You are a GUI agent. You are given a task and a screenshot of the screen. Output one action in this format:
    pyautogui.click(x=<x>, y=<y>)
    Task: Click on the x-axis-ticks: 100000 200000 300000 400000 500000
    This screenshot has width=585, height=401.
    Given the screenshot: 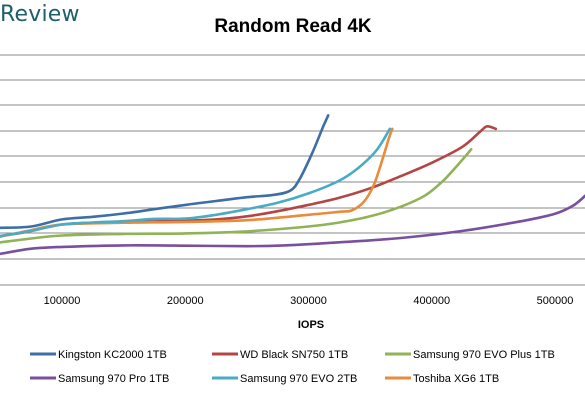 What is the action you would take?
    pyautogui.click(x=309, y=301)
    